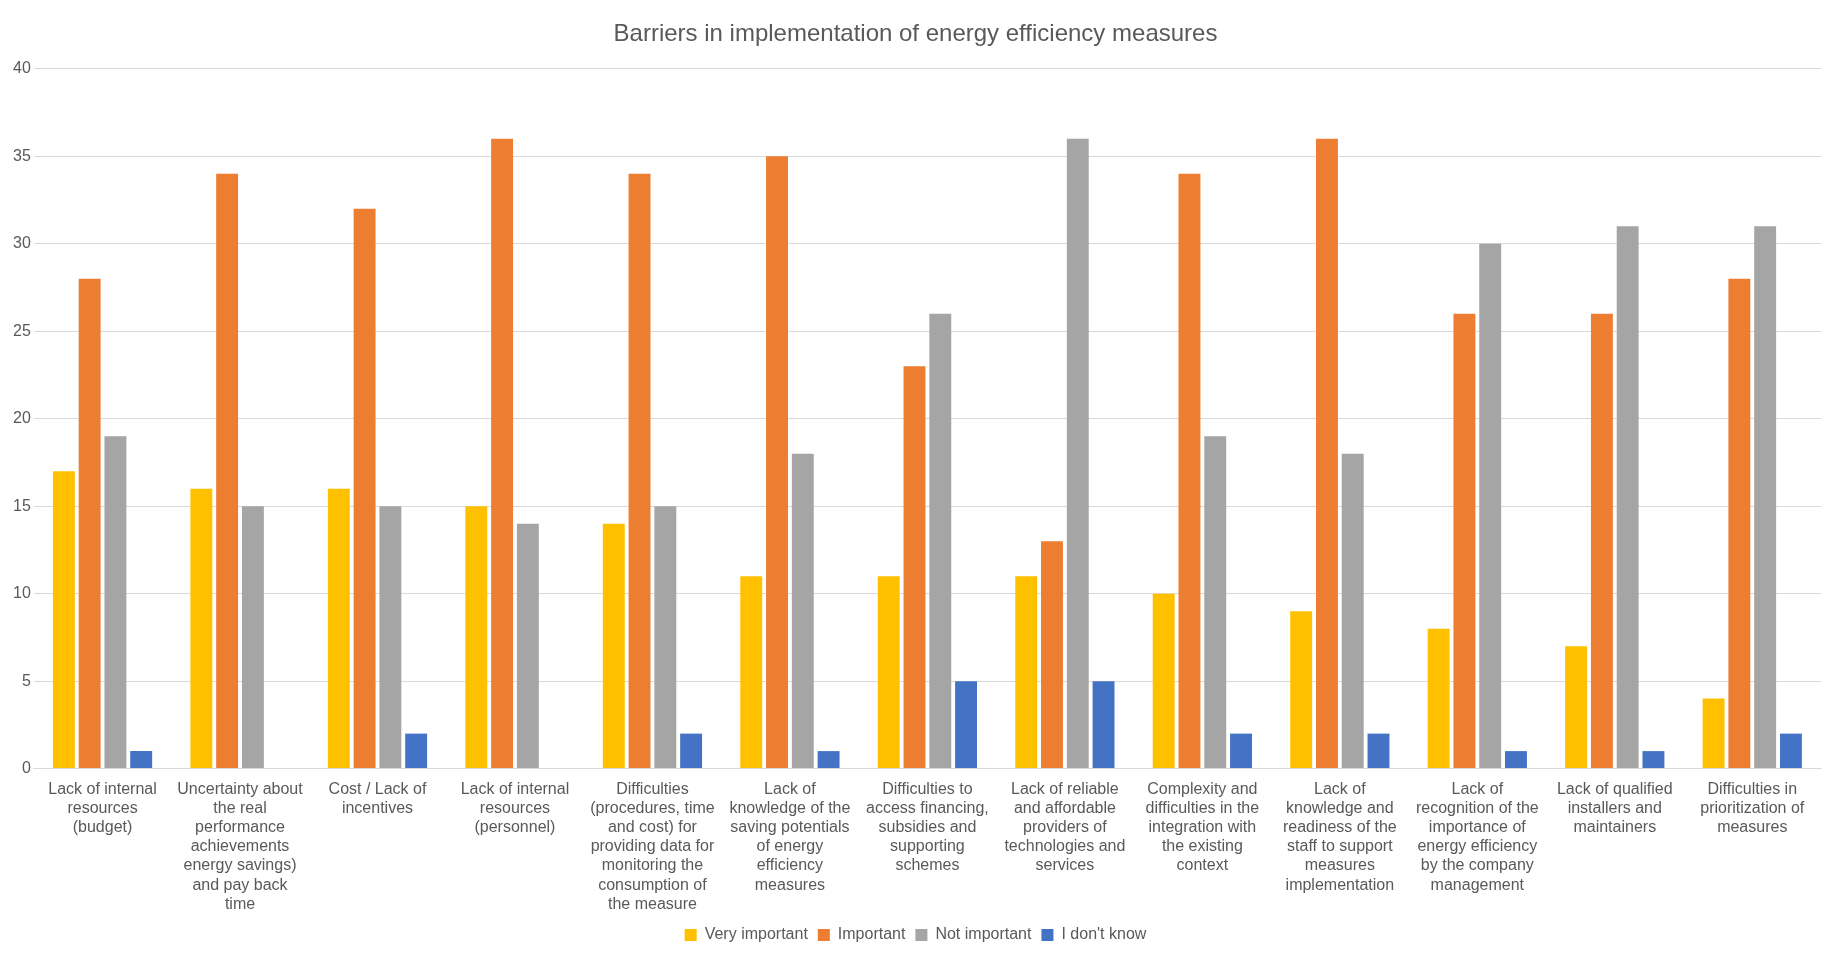 The height and width of the screenshot is (963, 1841). Describe the element at coordinates (102, 807) in the screenshot. I see `x-tick-label: Lack of internal resources (budget)` at that location.